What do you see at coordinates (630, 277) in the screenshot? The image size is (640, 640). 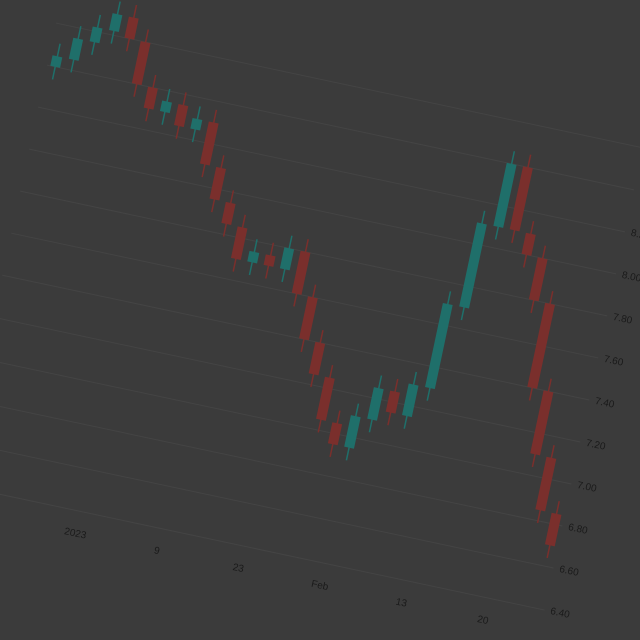 I see `y-tick-label: 8.00` at bounding box center [630, 277].